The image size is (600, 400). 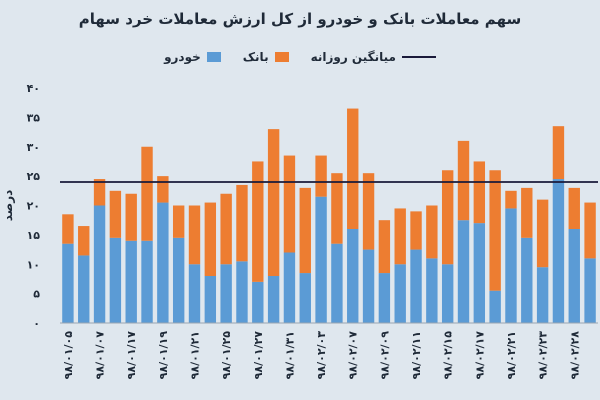 I want to click on legend-swatch-average, so click(x=418, y=57).